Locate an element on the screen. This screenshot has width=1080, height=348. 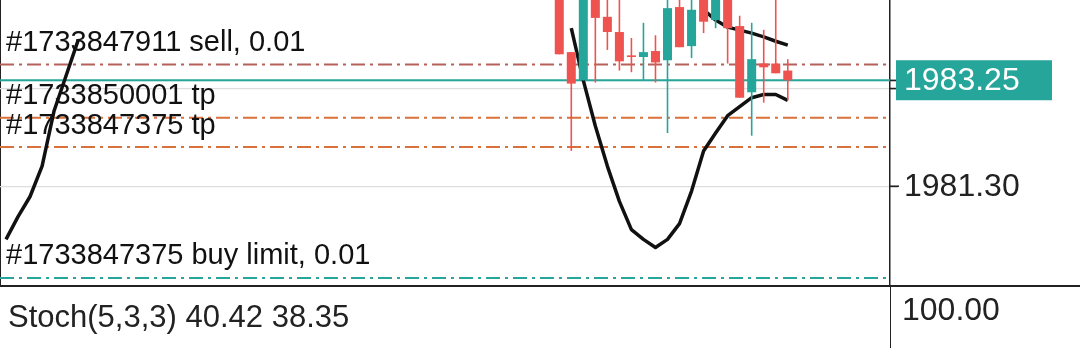
y-tick-label: 1983.25 is located at coordinates (962, 79).